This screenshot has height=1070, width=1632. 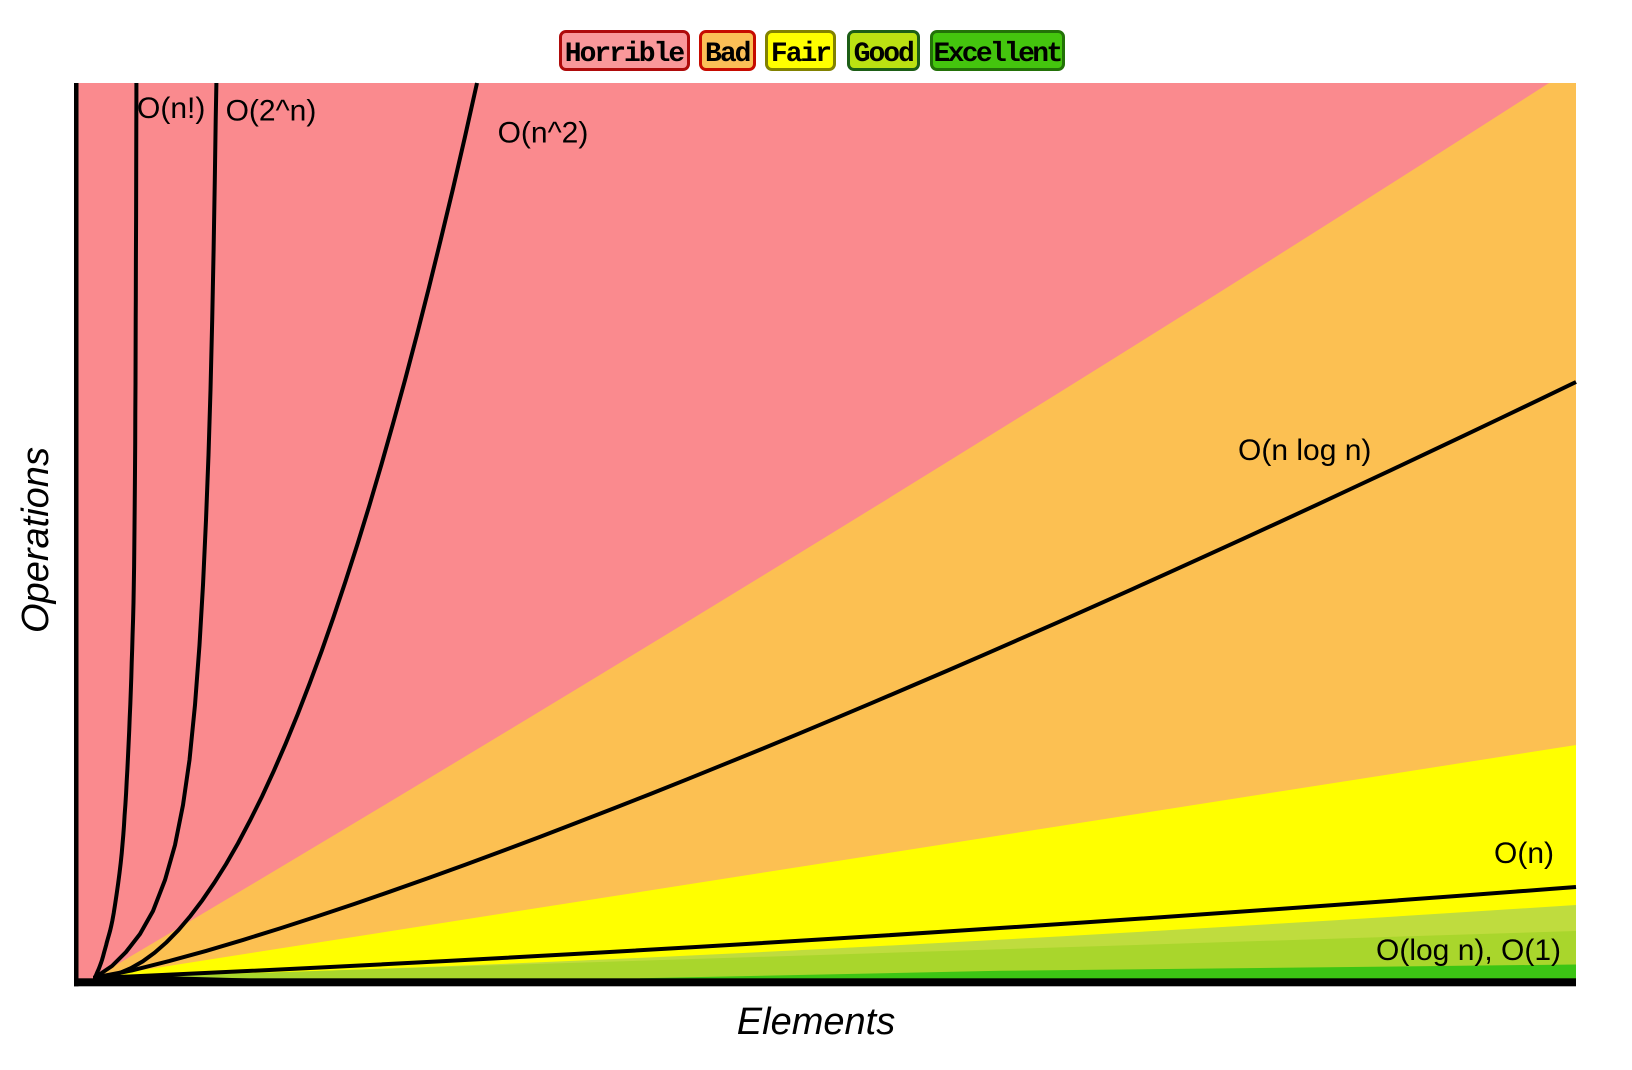 I want to click on svg-text: O(2^n), so click(x=271, y=111).